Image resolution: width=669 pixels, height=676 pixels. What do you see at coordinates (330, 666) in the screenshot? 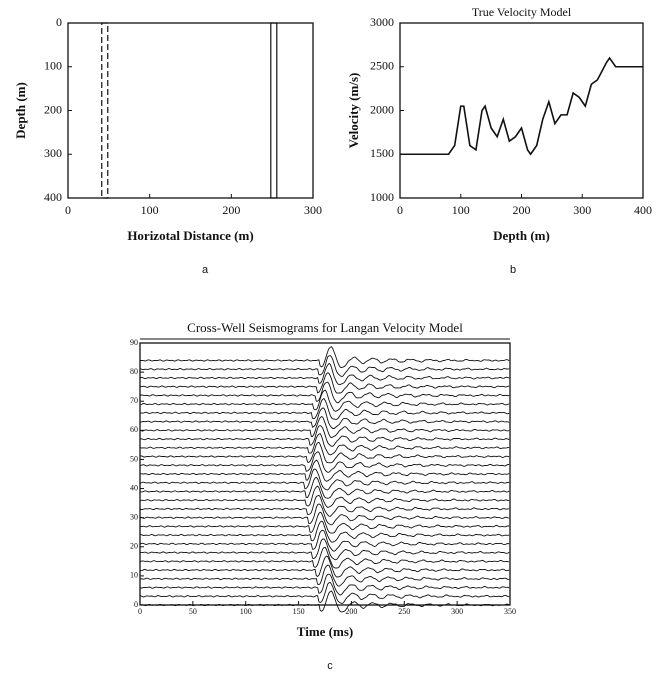
I see `panel-caption: c` at bounding box center [330, 666].